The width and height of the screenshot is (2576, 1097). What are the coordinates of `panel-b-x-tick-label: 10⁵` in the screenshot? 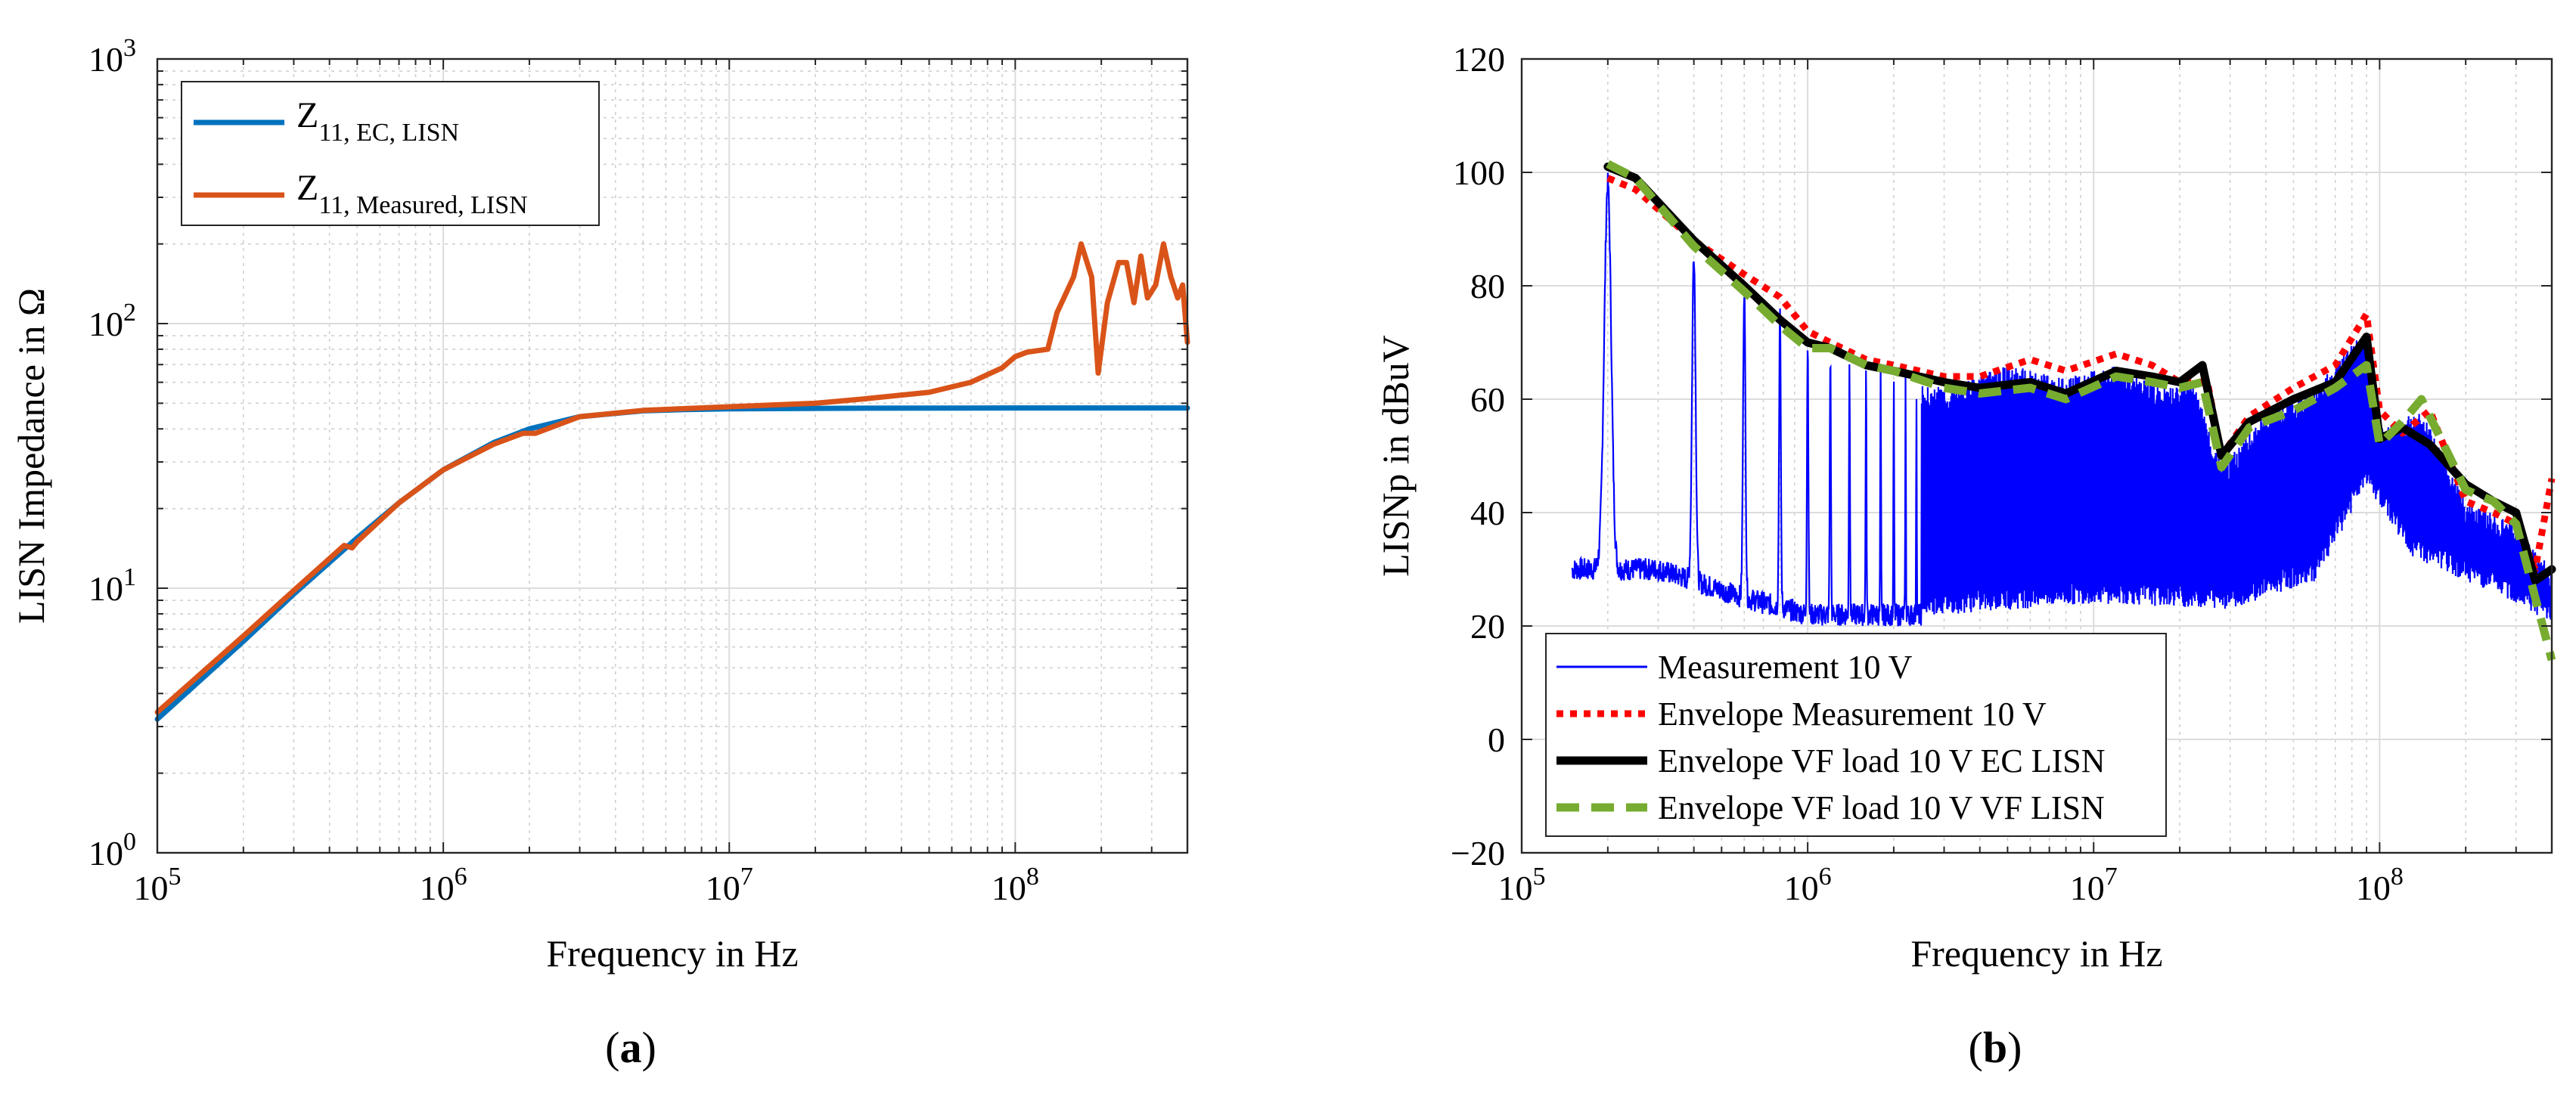 It's located at (1522, 885).